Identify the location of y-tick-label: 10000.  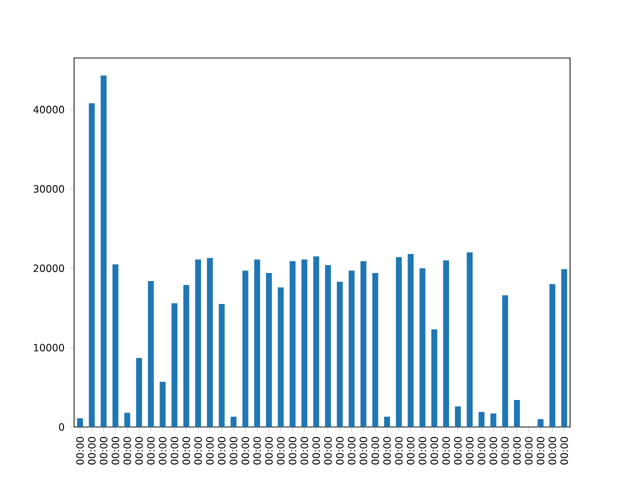
(49, 348).